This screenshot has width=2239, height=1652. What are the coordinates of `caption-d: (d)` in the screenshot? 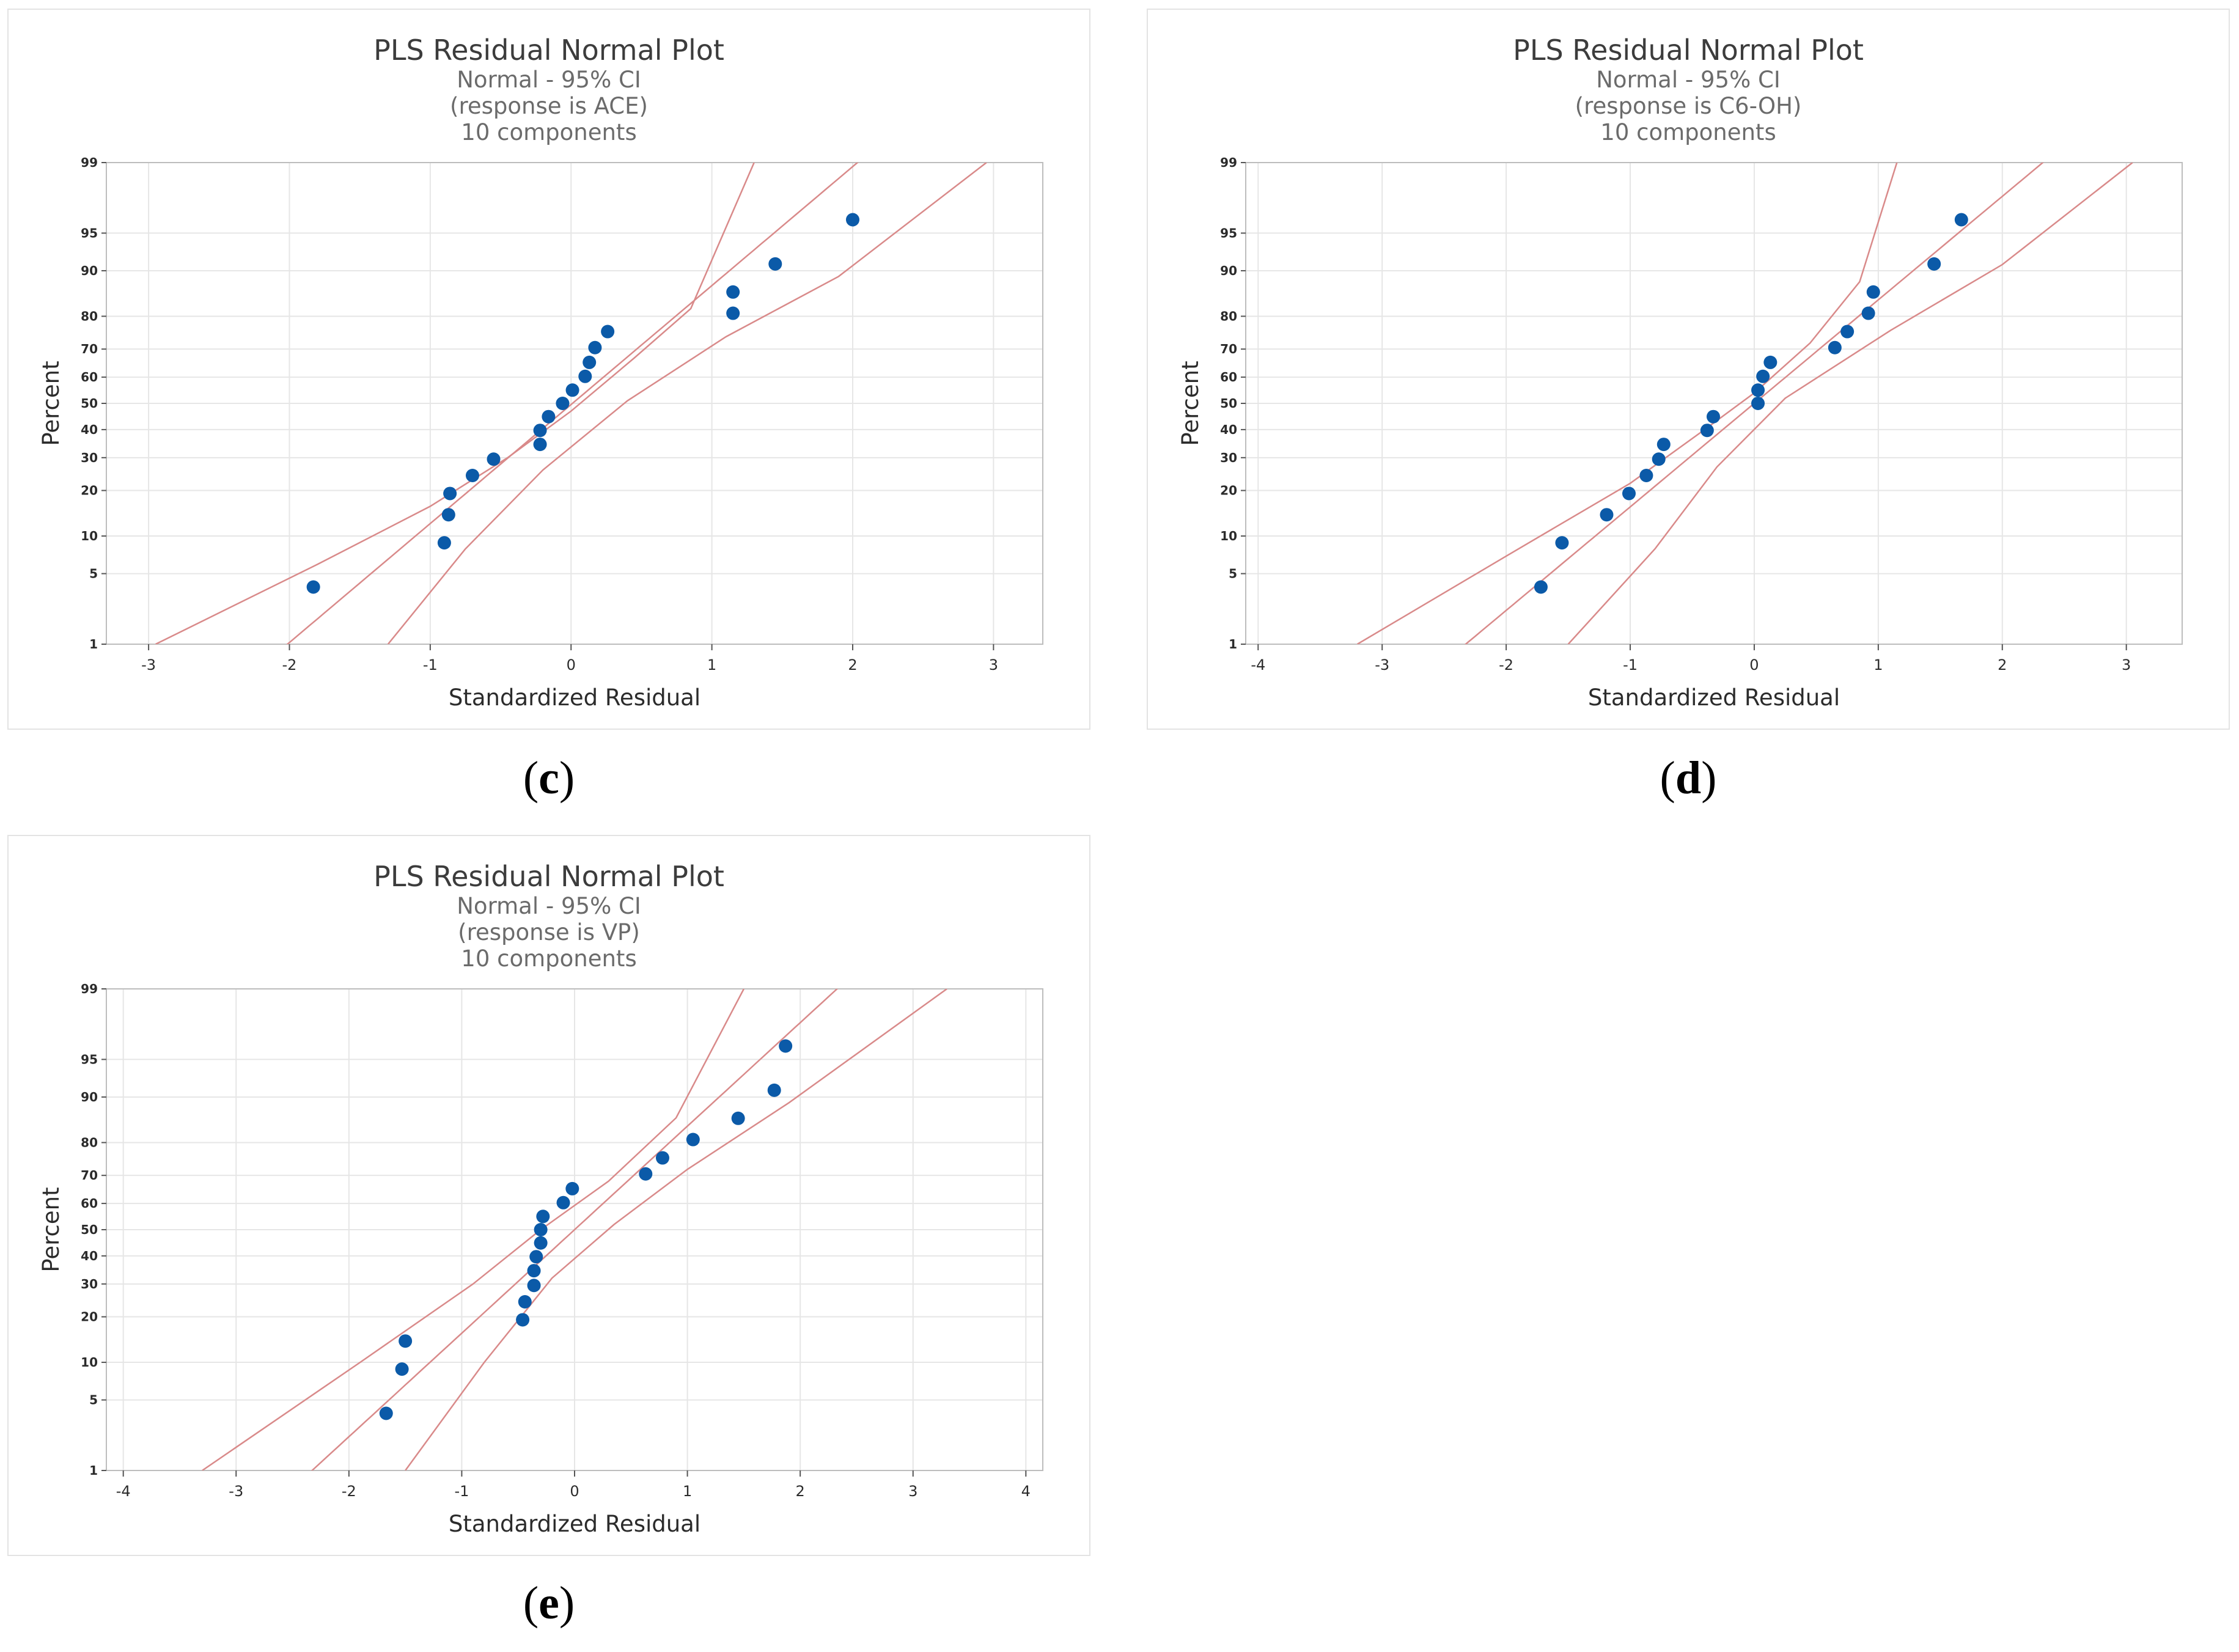 It's located at (1688, 778).